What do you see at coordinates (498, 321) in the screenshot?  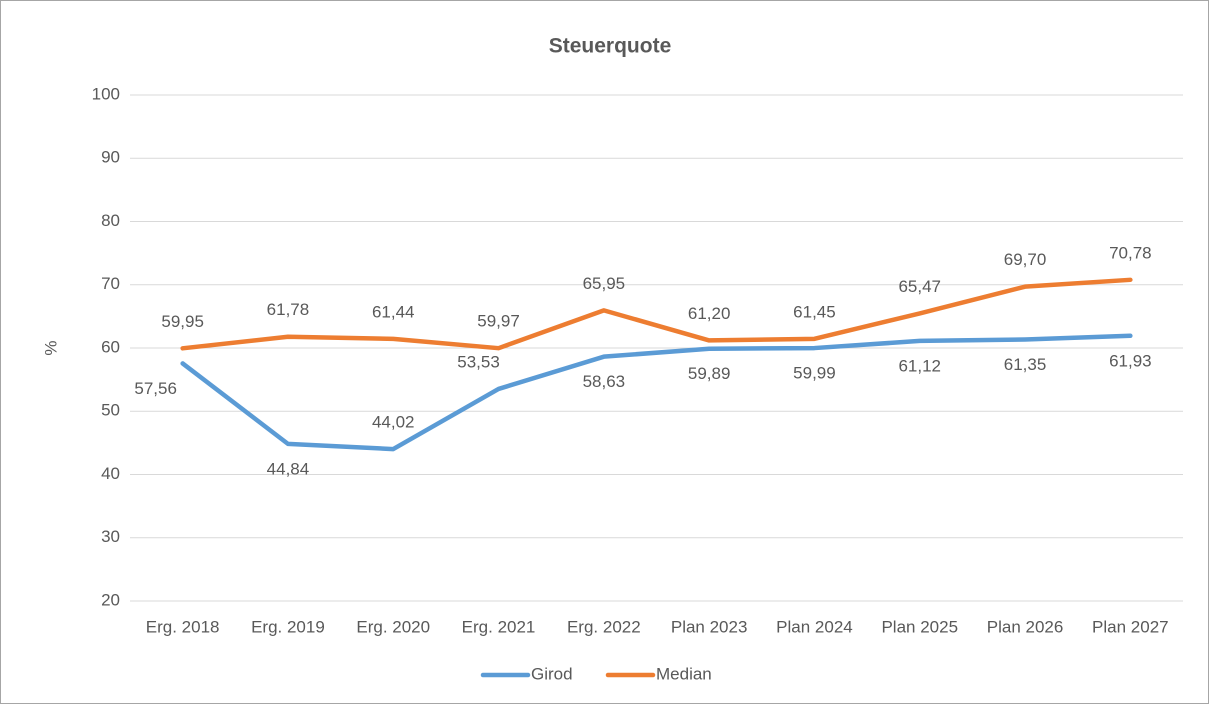 I see `data-label: 59,97` at bounding box center [498, 321].